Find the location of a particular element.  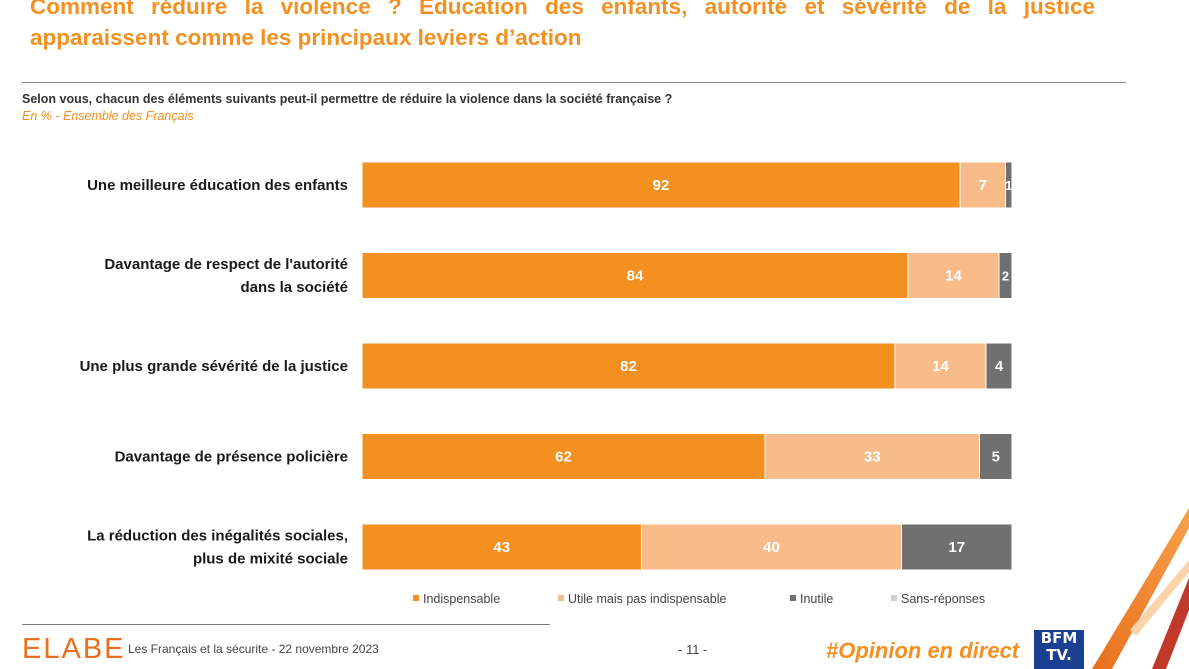

category-label-line: La réduction des inégalités sociales, is located at coordinates (217, 536).